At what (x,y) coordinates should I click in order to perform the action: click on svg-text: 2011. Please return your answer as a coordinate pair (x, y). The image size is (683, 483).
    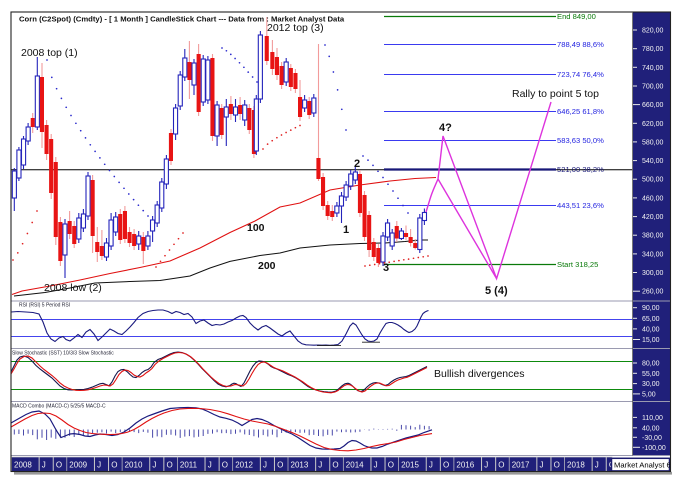
    Looking at the image, I should click on (189, 465).